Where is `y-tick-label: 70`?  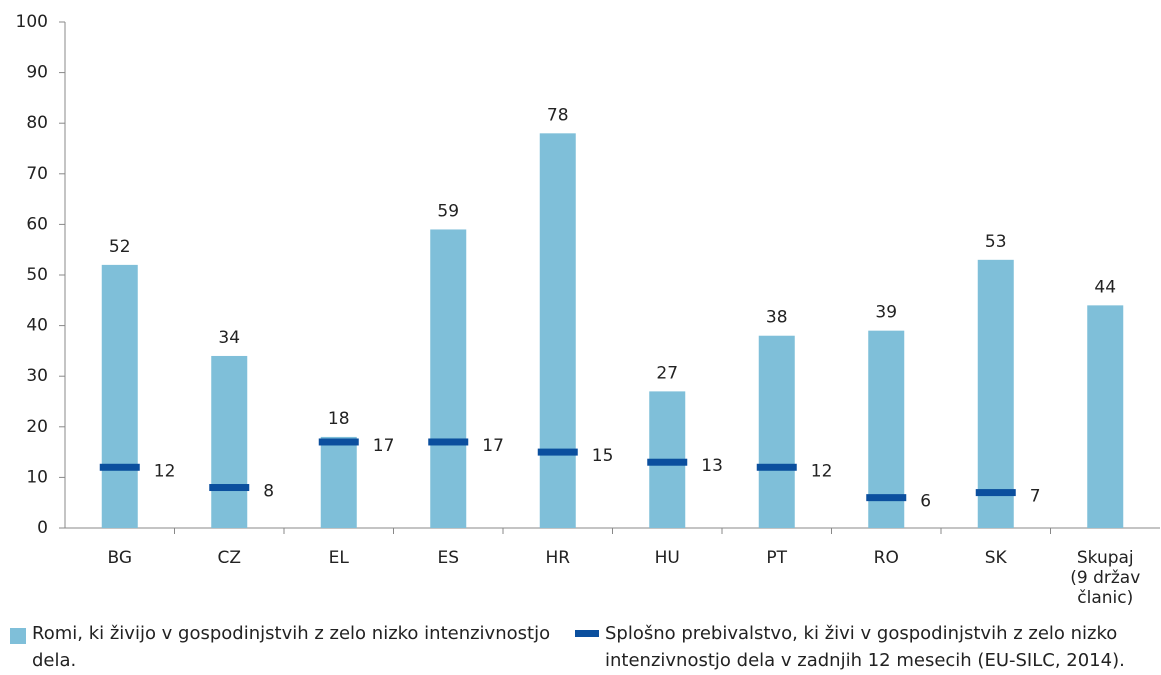 y-tick-label: 70 is located at coordinates (37, 174).